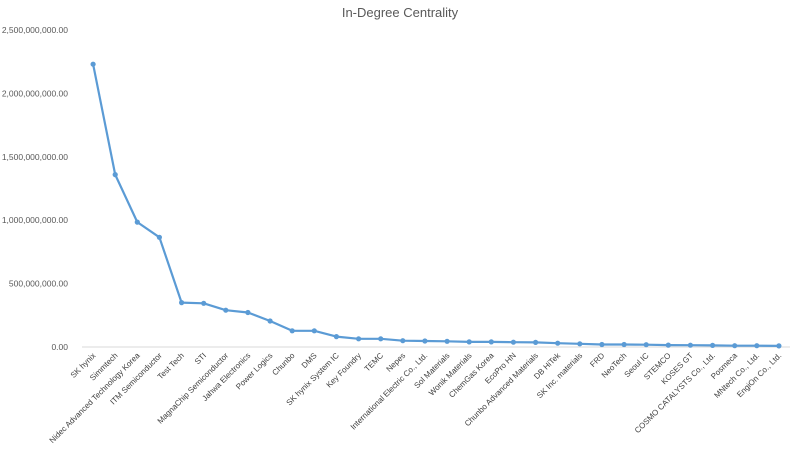 Image resolution: width=800 pixels, height=460 pixels. I want to click on y-tick-label: 2,500,000,000.00, so click(35, 30).